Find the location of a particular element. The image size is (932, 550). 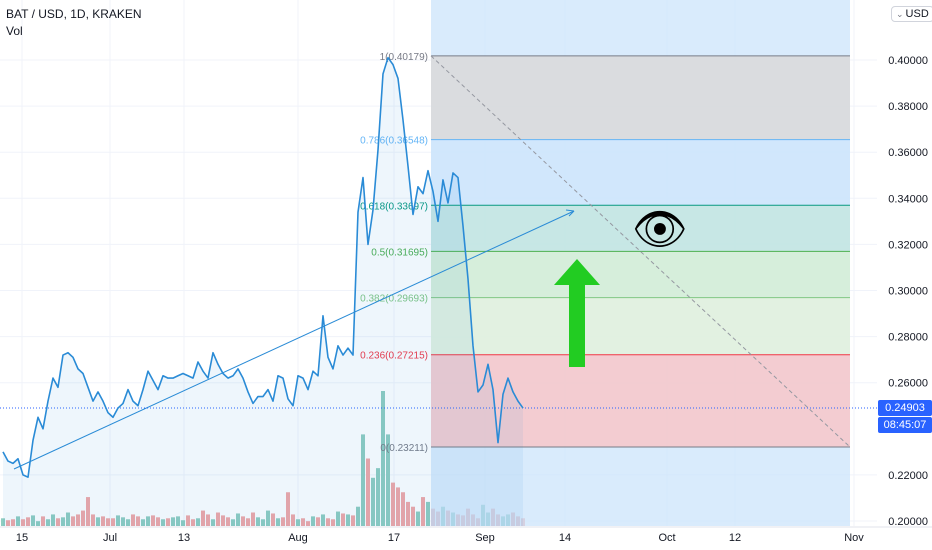

fib-level-label: 1(0.40179) is located at coordinates (404, 57).